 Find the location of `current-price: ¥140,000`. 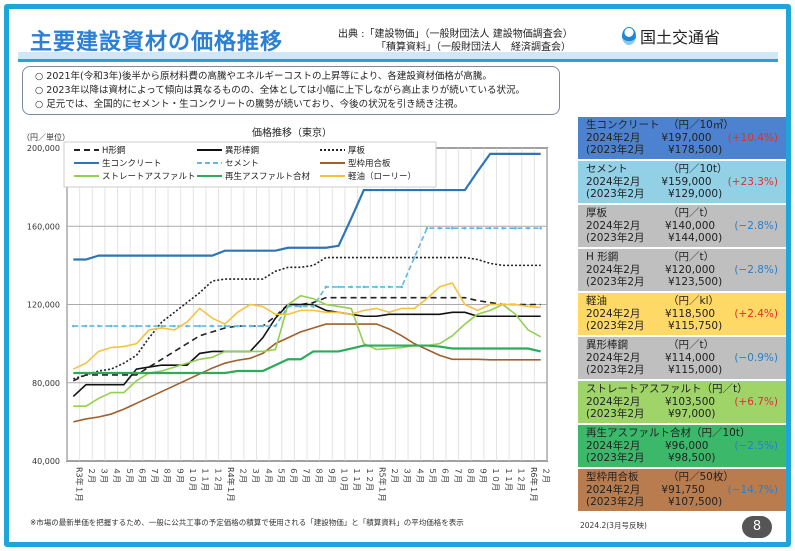

current-price: ¥140,000 is located at coordinates (690, 225).